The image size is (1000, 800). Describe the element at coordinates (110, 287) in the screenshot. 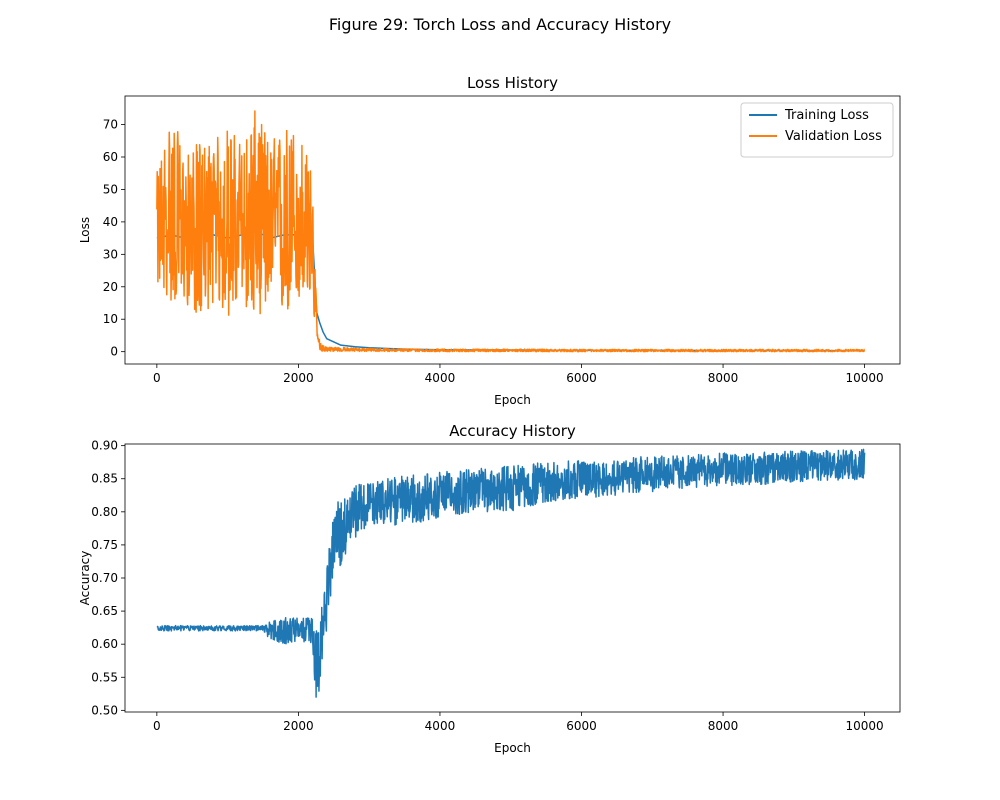

I see `y-tick-label: 20` at that location.